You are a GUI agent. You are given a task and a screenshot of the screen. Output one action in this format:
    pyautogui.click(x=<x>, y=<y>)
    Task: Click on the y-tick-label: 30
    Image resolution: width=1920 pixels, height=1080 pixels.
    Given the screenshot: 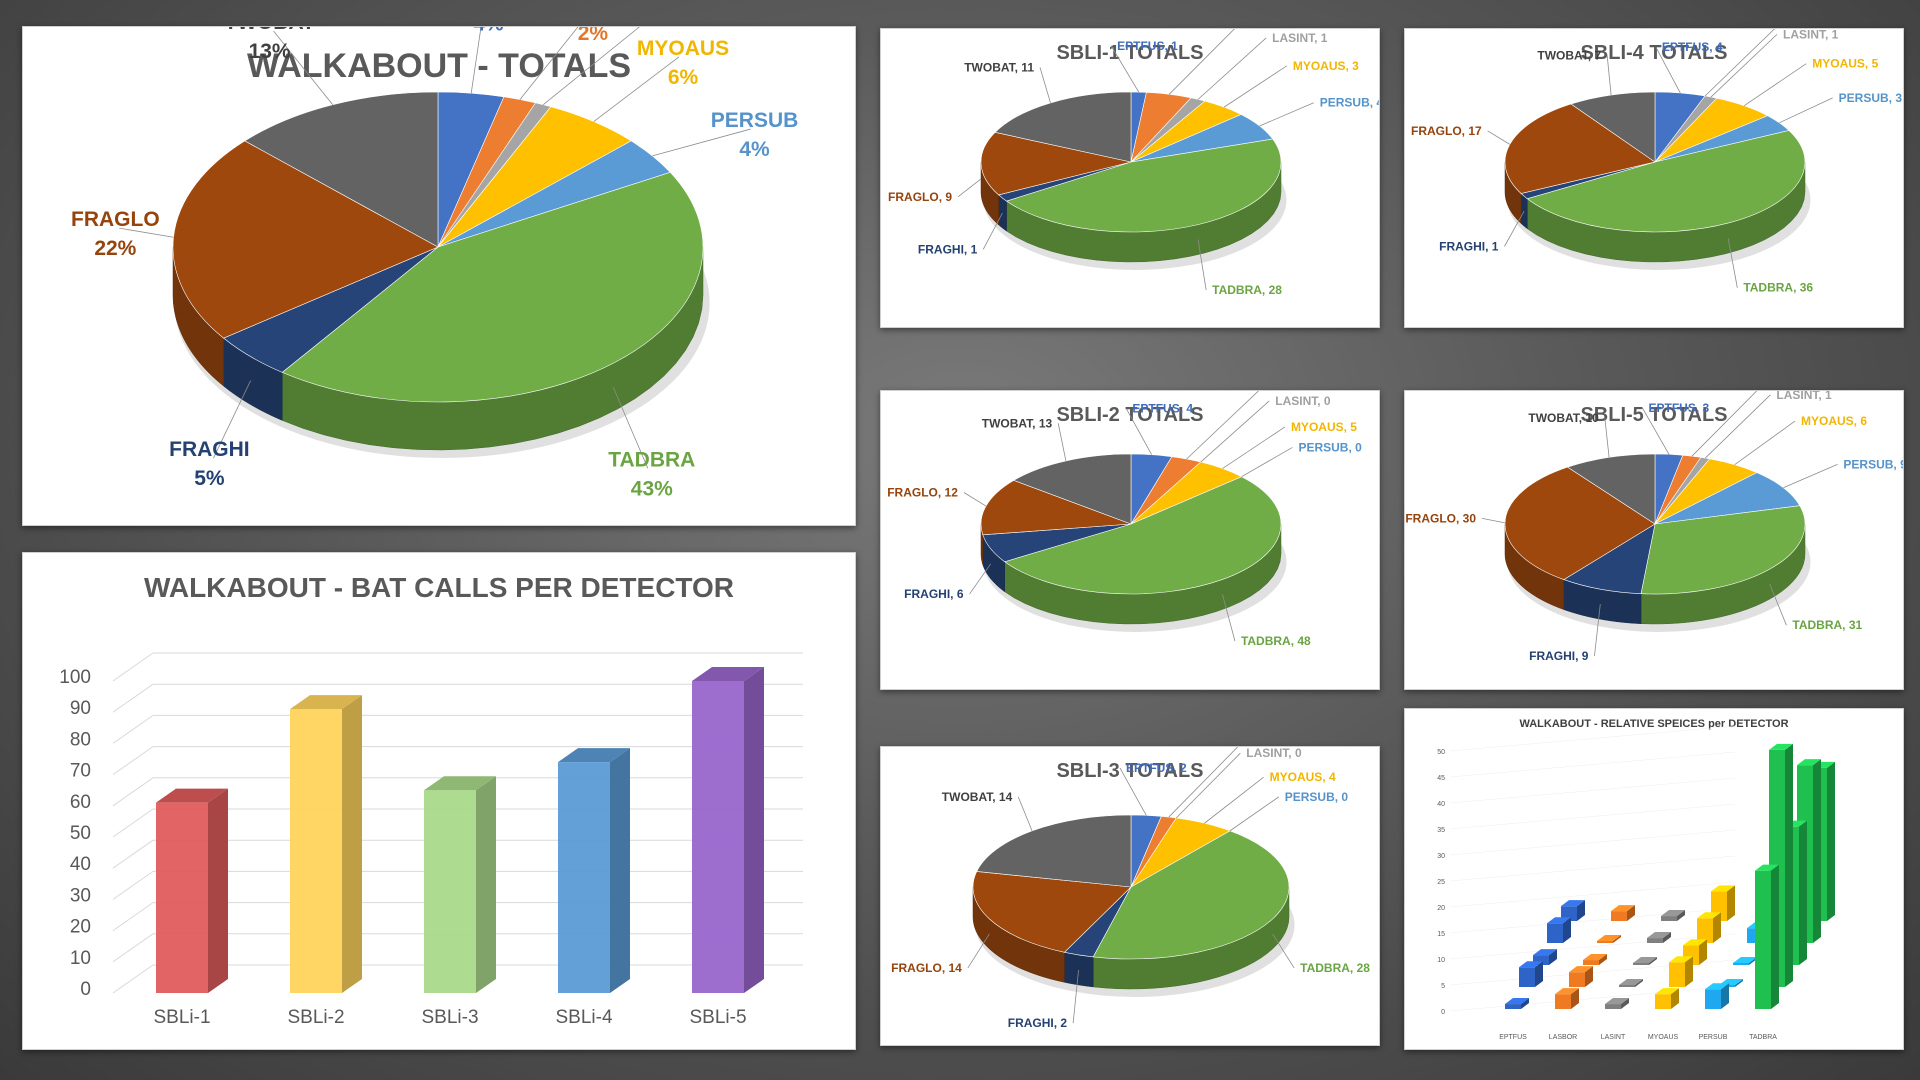 What is the action you would take?
    pyautogui.click(x=80, y=895)
    